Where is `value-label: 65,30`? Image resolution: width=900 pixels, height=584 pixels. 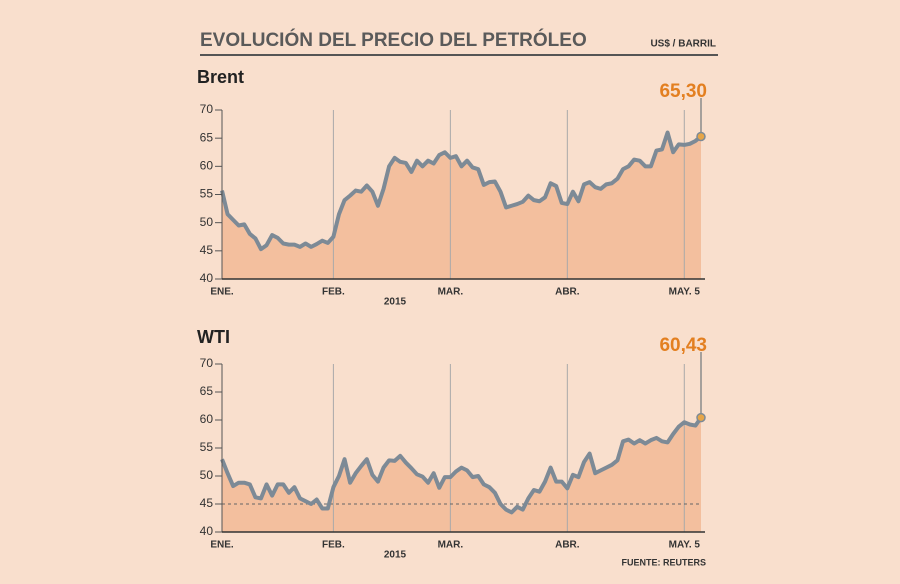
value-label: 65,30 is located at coordinates (683, 91).